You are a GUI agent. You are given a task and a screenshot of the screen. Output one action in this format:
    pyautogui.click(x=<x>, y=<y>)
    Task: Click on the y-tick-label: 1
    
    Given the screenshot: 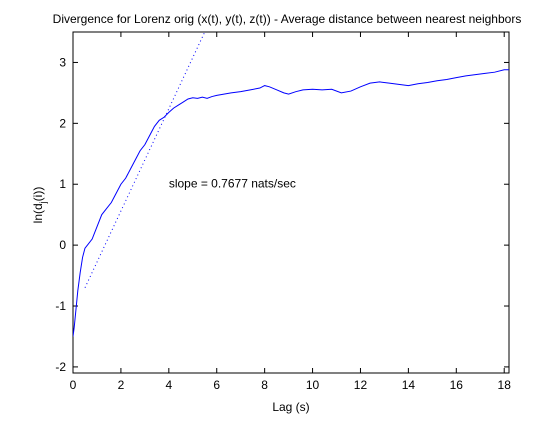 What is the action you would take?
    pyautogui.click(x=62, y=184)
    